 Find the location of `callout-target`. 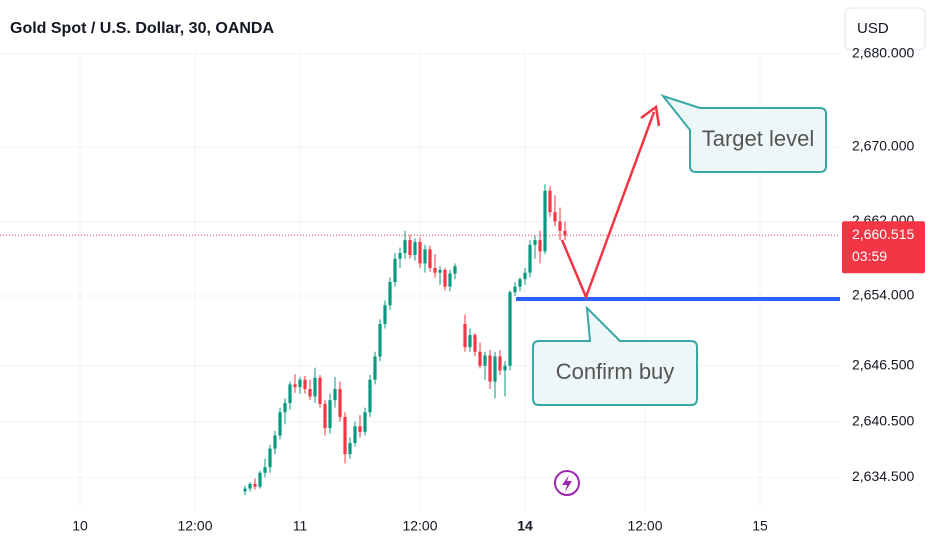

callout-target is located at coordinates (743, 133).